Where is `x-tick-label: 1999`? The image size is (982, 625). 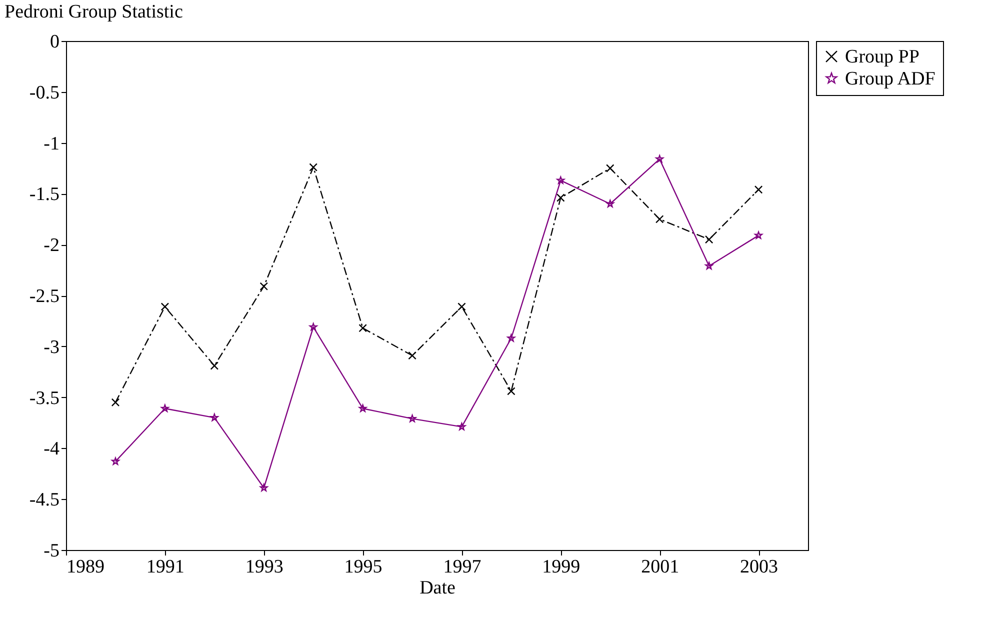 x-tick-label: 1999 is located at coordinates (561, 567).